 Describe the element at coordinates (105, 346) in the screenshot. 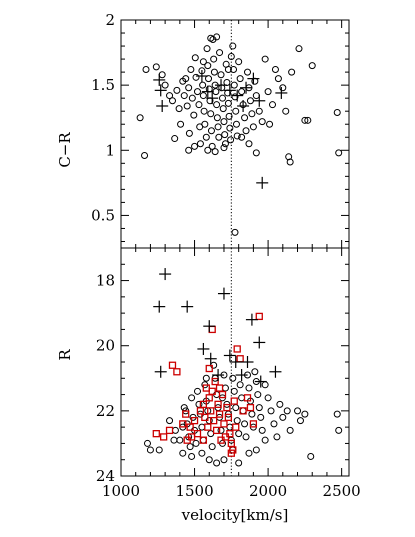

I see `bottom-y-tick-label: 20` at that location.